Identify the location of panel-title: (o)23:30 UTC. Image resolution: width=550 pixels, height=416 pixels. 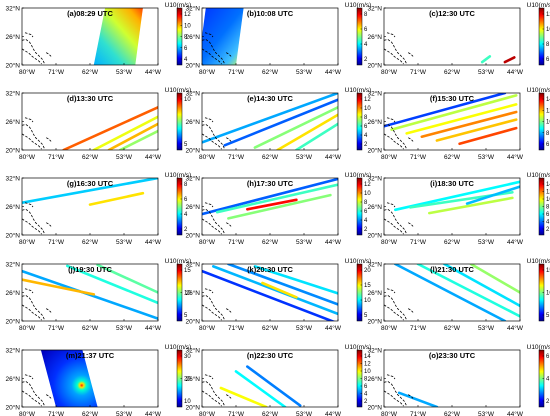
(452, 355).